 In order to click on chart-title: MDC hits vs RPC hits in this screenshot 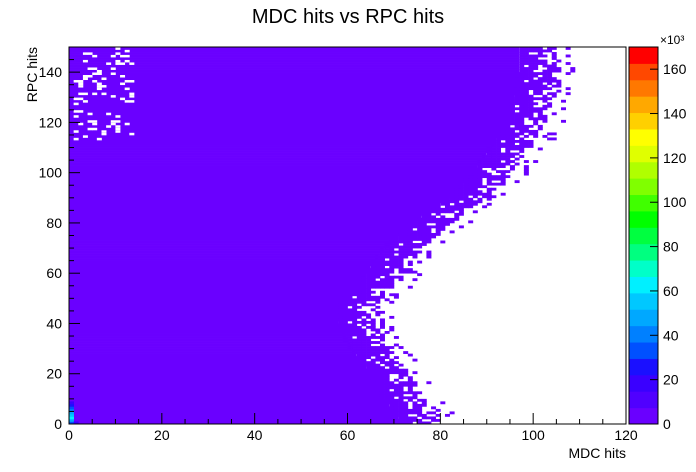, I will do `click(348, 17)`.